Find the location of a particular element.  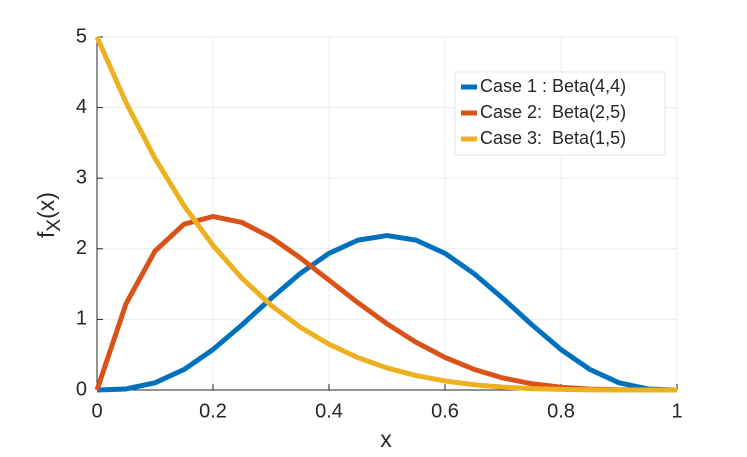

x-tick-label: 1 is located at coordinates (676, 411).